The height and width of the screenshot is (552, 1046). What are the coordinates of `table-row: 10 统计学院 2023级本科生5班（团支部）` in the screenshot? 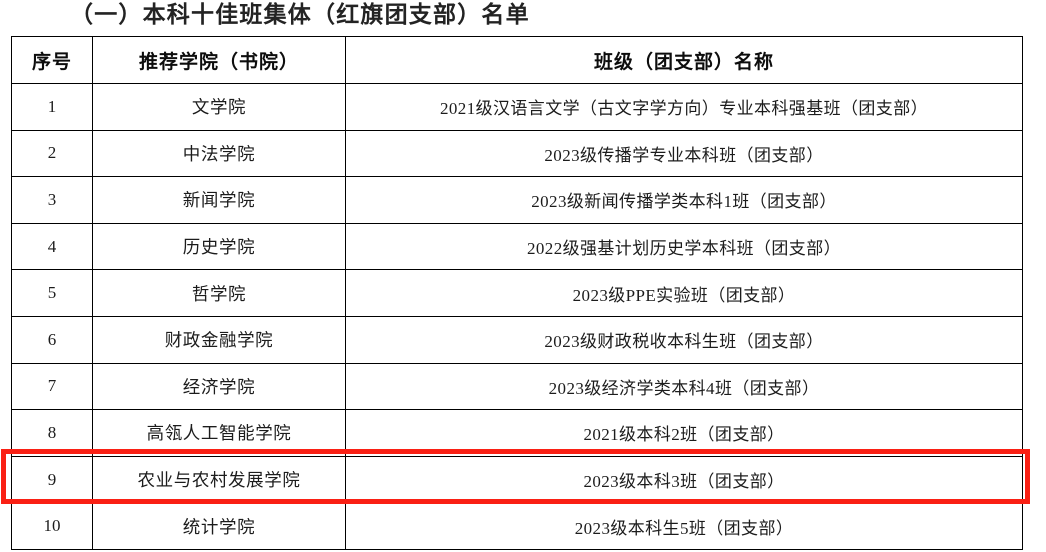 It's located at (517, 526).